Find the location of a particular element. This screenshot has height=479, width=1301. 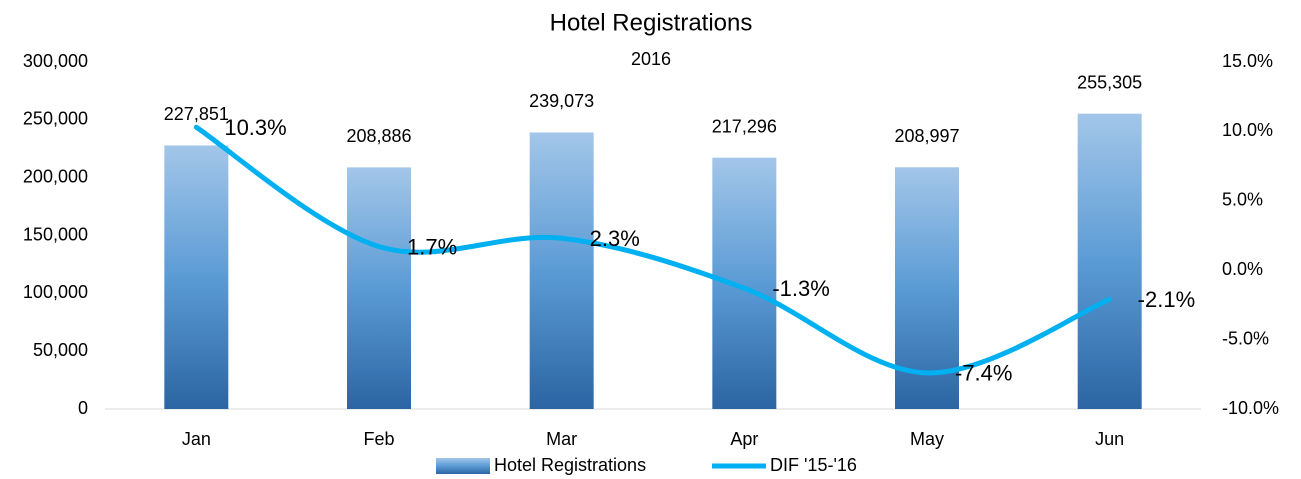

y2-tick-label: 10.0% is located at coordinates (1247, 130).